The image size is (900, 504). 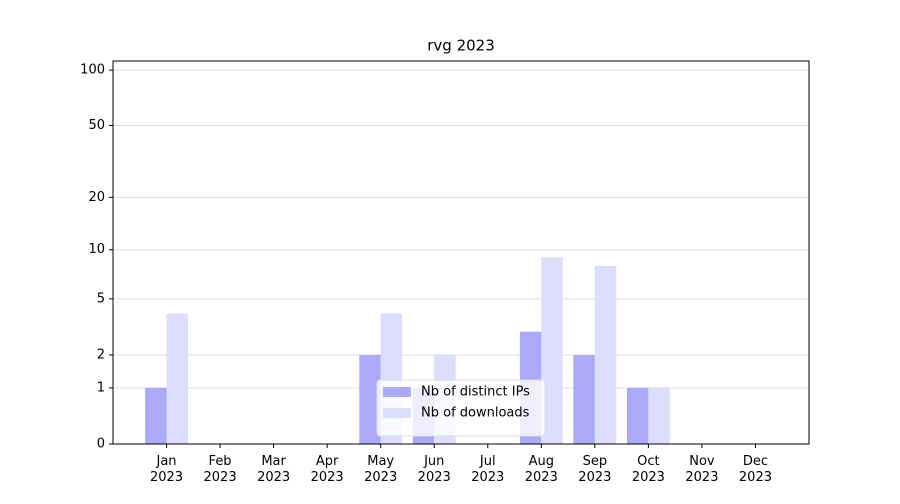 What do you see at coordinates (541, 469) in the screenshot?
I see `x-tick-label: Aug 2023` at bounding box center [541, 469].